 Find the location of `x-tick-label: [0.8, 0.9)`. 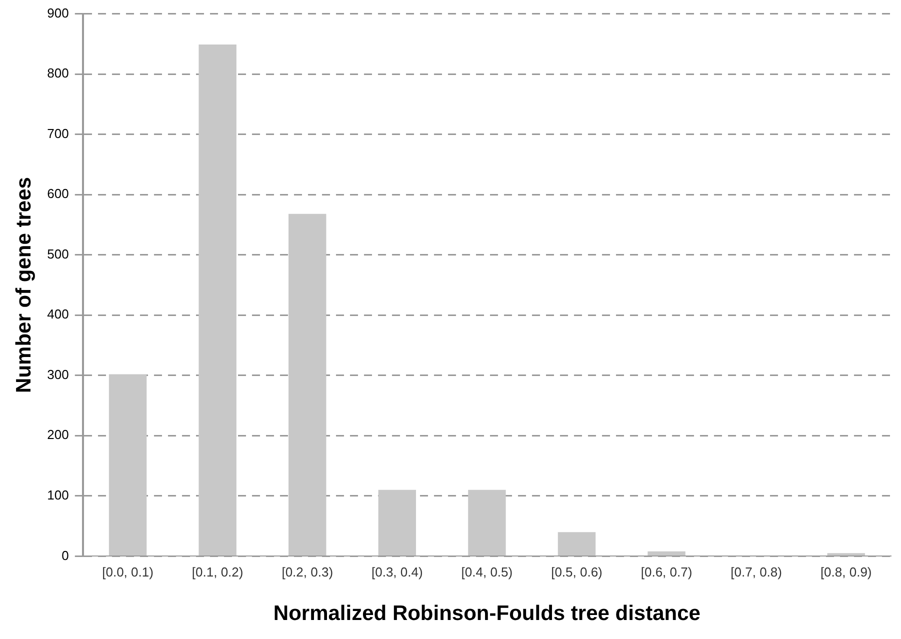

x-tick-label: [0.8, 0.9) is located at coordinates (846, 572).